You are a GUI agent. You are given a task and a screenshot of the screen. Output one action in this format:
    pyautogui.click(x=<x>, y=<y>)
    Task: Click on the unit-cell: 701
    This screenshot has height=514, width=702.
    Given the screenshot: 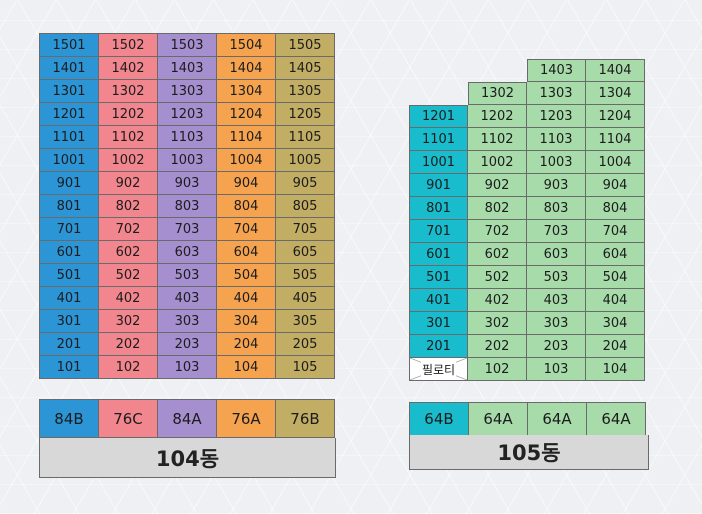 What is the action you would take?
    pyautogui.click(x=69, y=229)
    